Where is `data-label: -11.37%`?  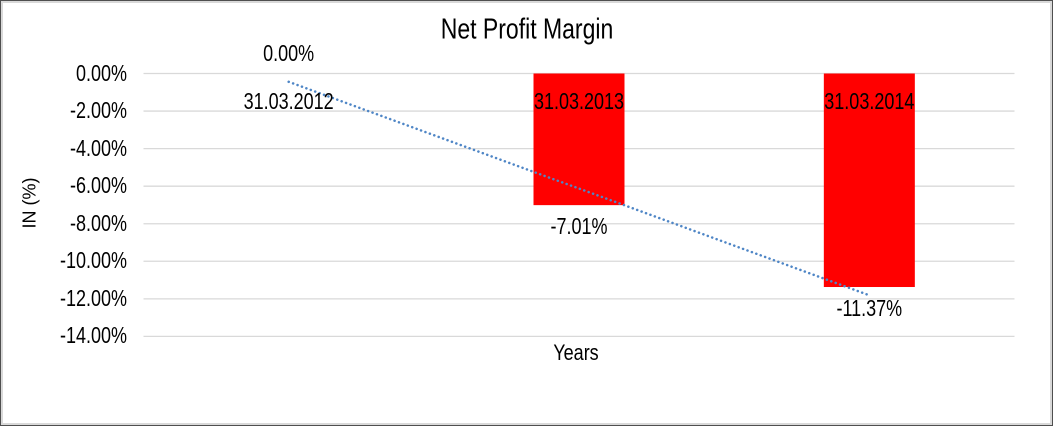 data-label: -11.37% is located at coordinates (869, 308).